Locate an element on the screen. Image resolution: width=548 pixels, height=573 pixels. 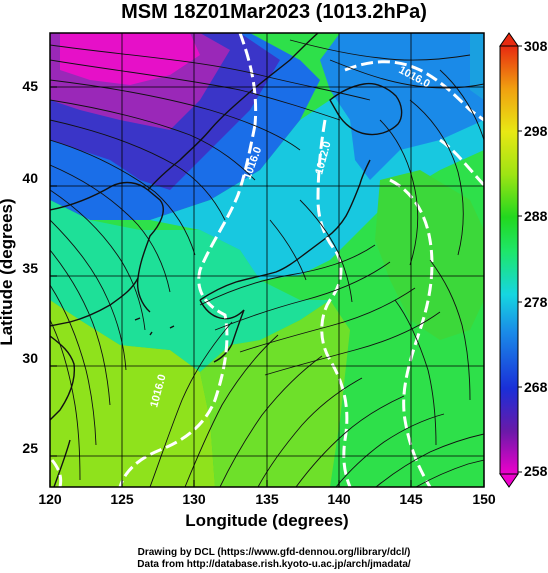
colorbar-tick-label: 298 is located at coordinates (536, 131).